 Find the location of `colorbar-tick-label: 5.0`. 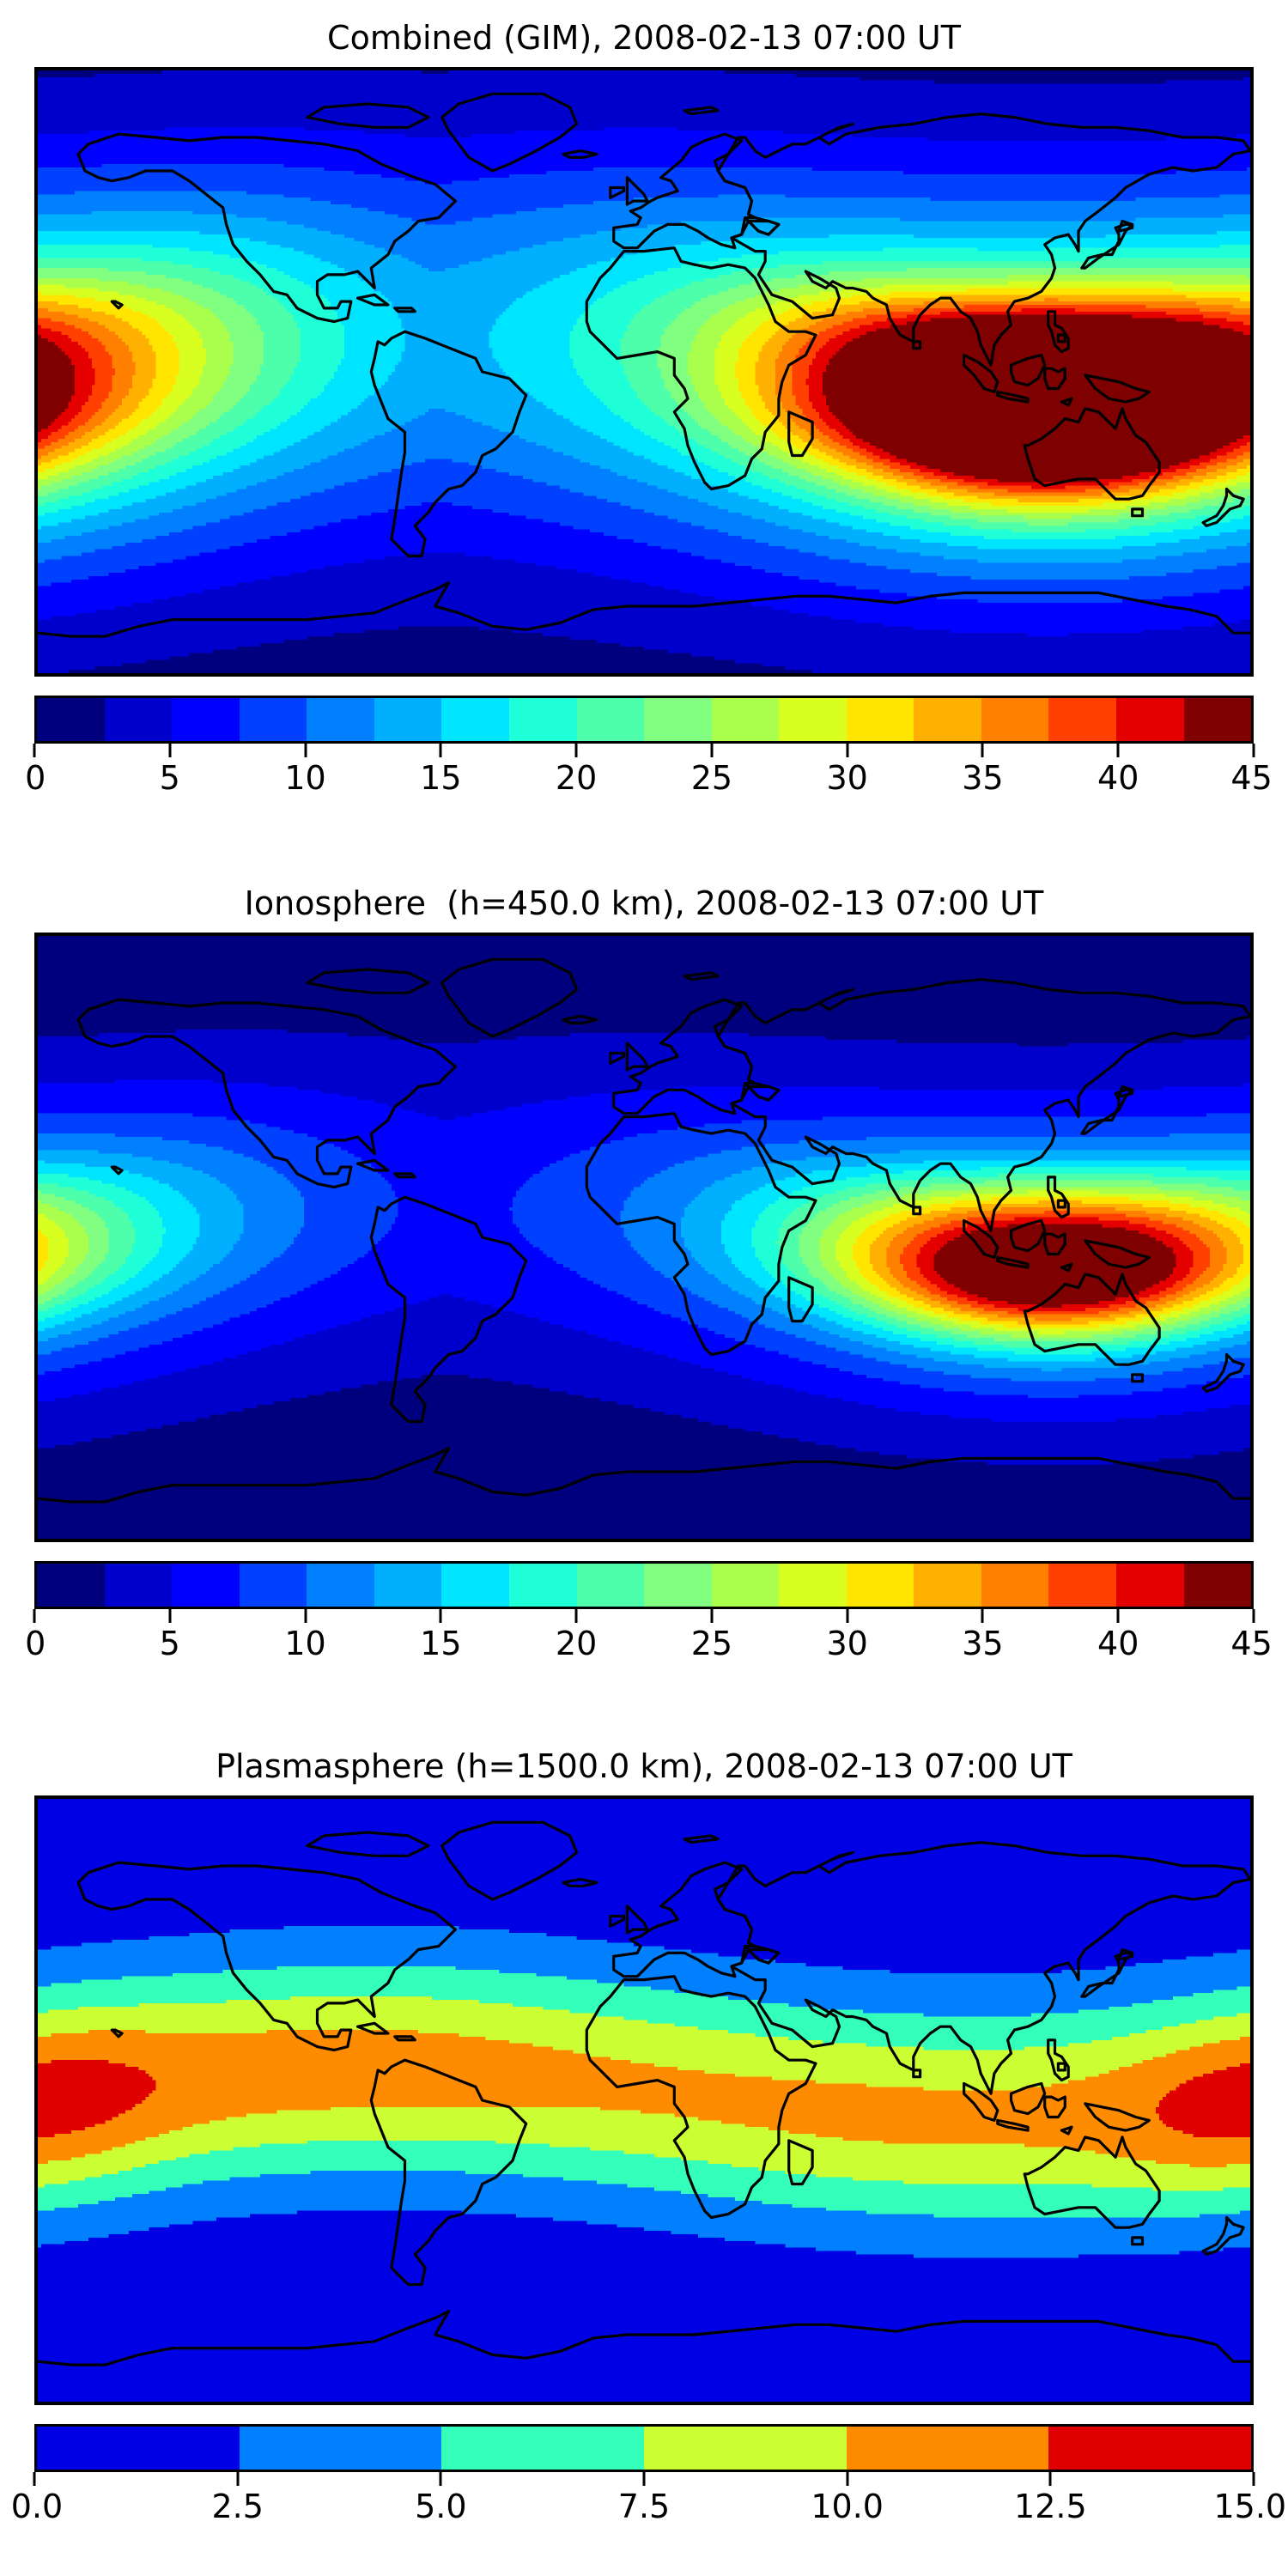

colorbar-tick-label: 5.0 is located at coordinates (441, 2507).